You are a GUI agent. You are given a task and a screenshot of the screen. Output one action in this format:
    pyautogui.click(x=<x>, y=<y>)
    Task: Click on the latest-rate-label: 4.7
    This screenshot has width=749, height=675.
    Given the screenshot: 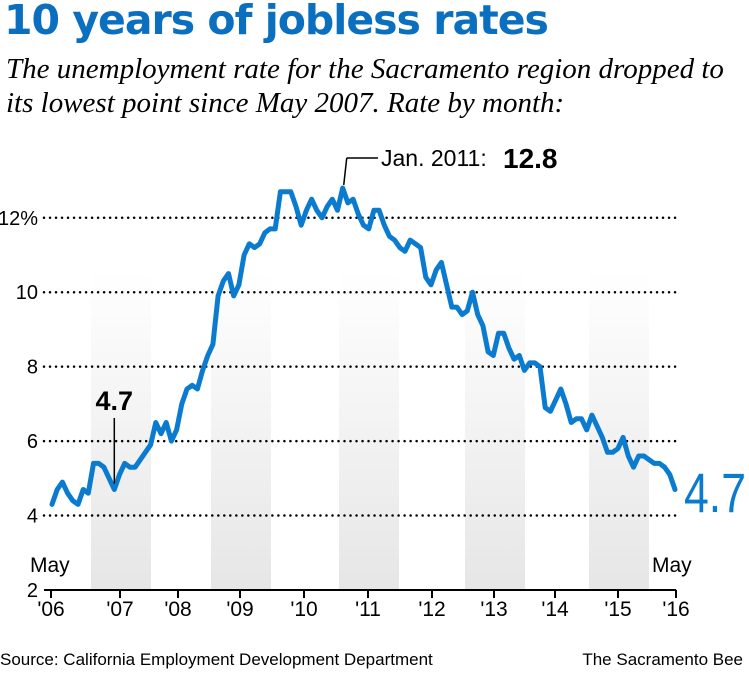 What is the action you would take?
    pyautogui.click(x=715, y=492)
    